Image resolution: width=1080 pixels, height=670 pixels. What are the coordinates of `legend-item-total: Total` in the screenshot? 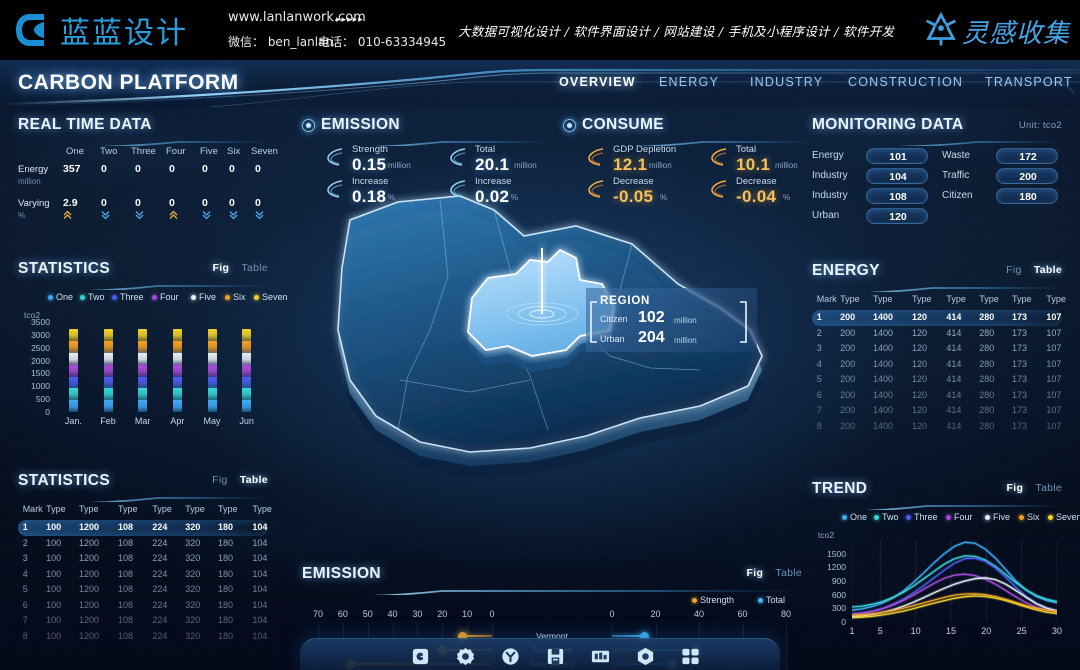 It's located at (771, 600).